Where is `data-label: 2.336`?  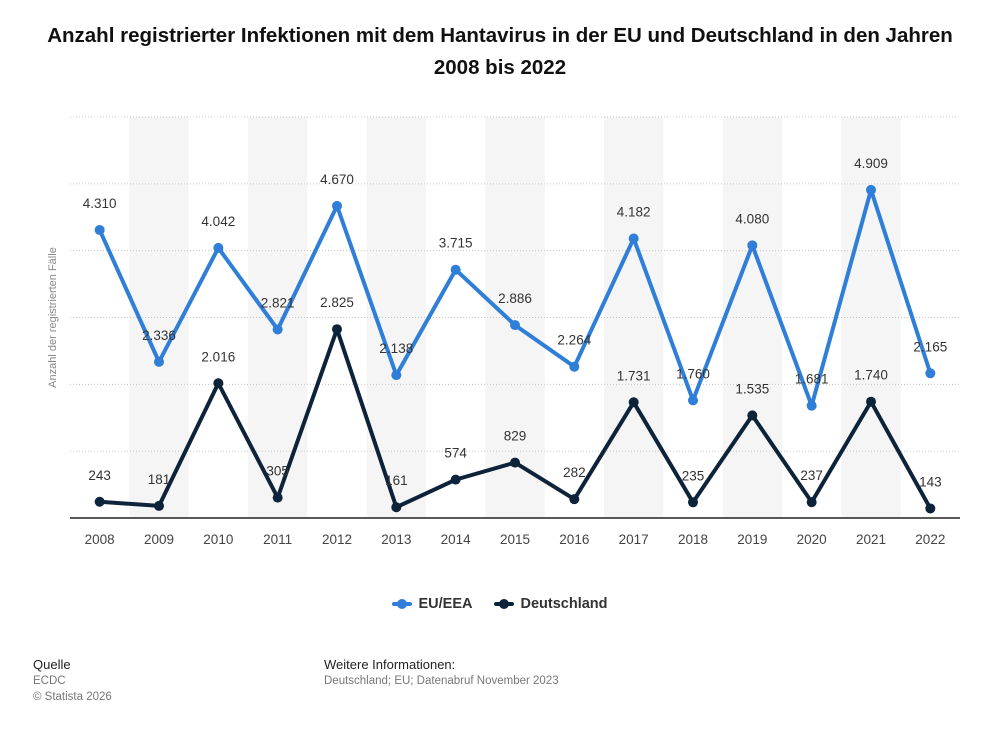
data-label: 2.336 is located at coordinates (159, 335).